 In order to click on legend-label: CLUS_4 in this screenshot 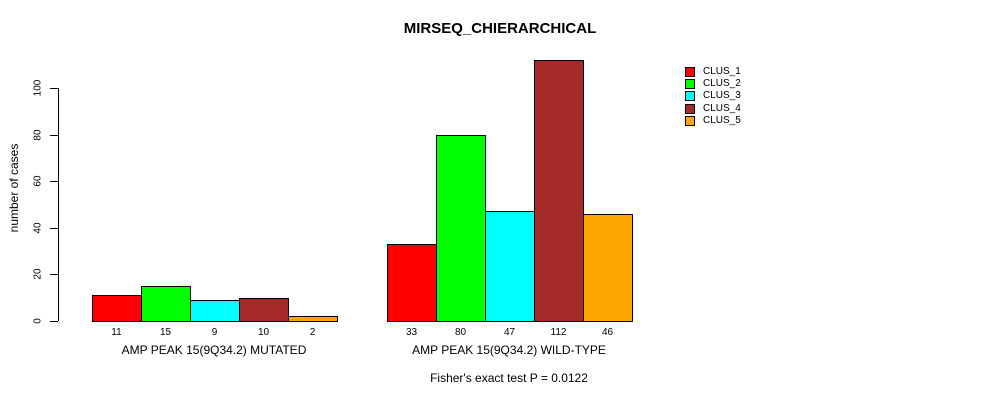, I will do `click(722, 108)`.